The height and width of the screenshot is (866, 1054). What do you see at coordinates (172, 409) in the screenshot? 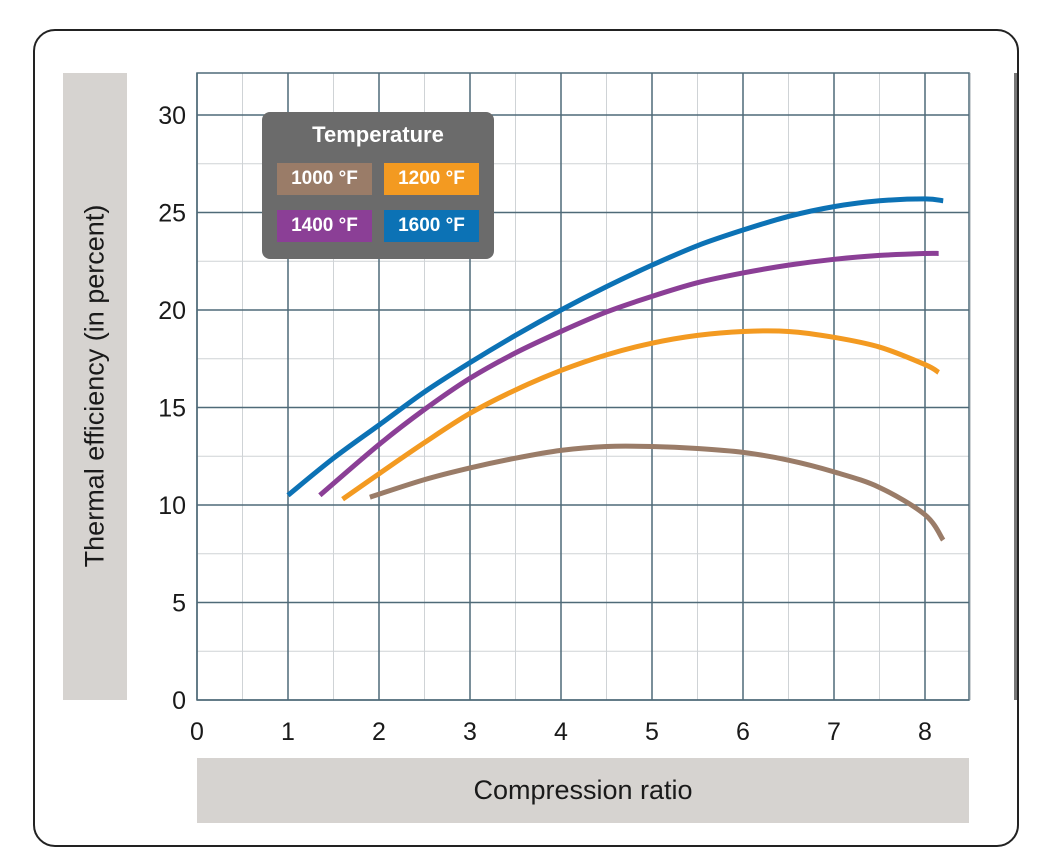
I see `y-tick-label: 15` at bounding box center [172, 409].